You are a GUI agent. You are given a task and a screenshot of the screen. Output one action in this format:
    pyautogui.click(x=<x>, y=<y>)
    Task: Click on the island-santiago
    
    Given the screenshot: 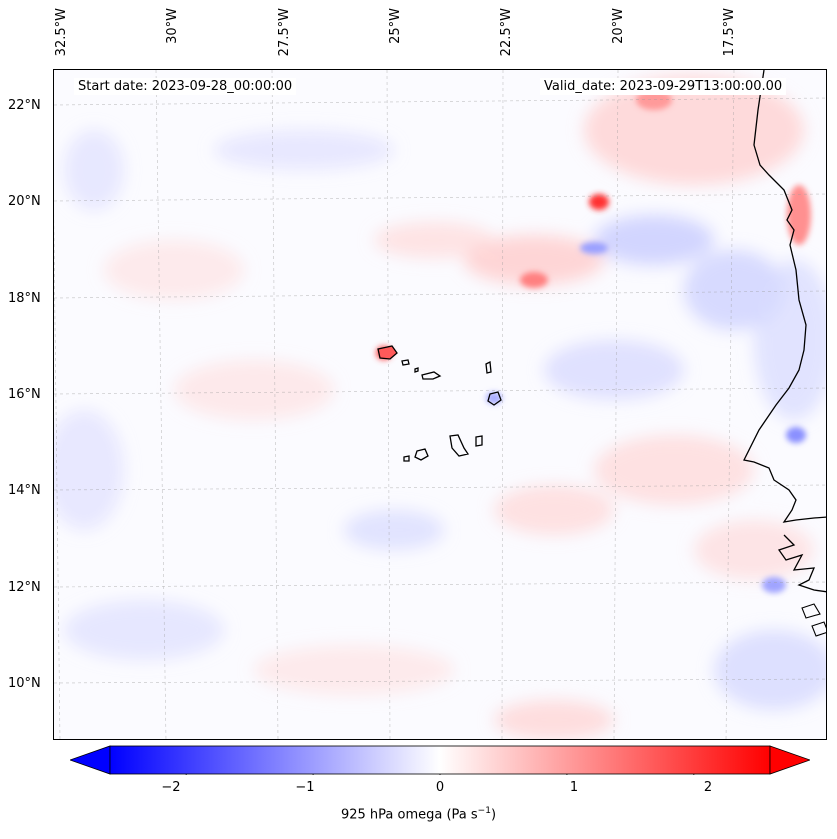 What is the action you would take?
    pyautogui.click(x=459, y=445)
    